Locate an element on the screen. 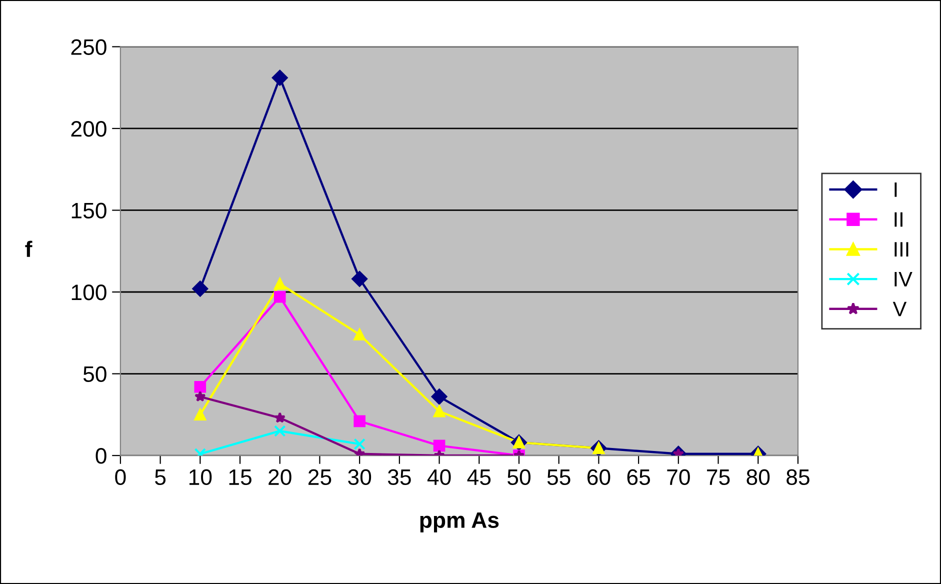  x-tick-label: 20 is located at coordinates (280, 477).